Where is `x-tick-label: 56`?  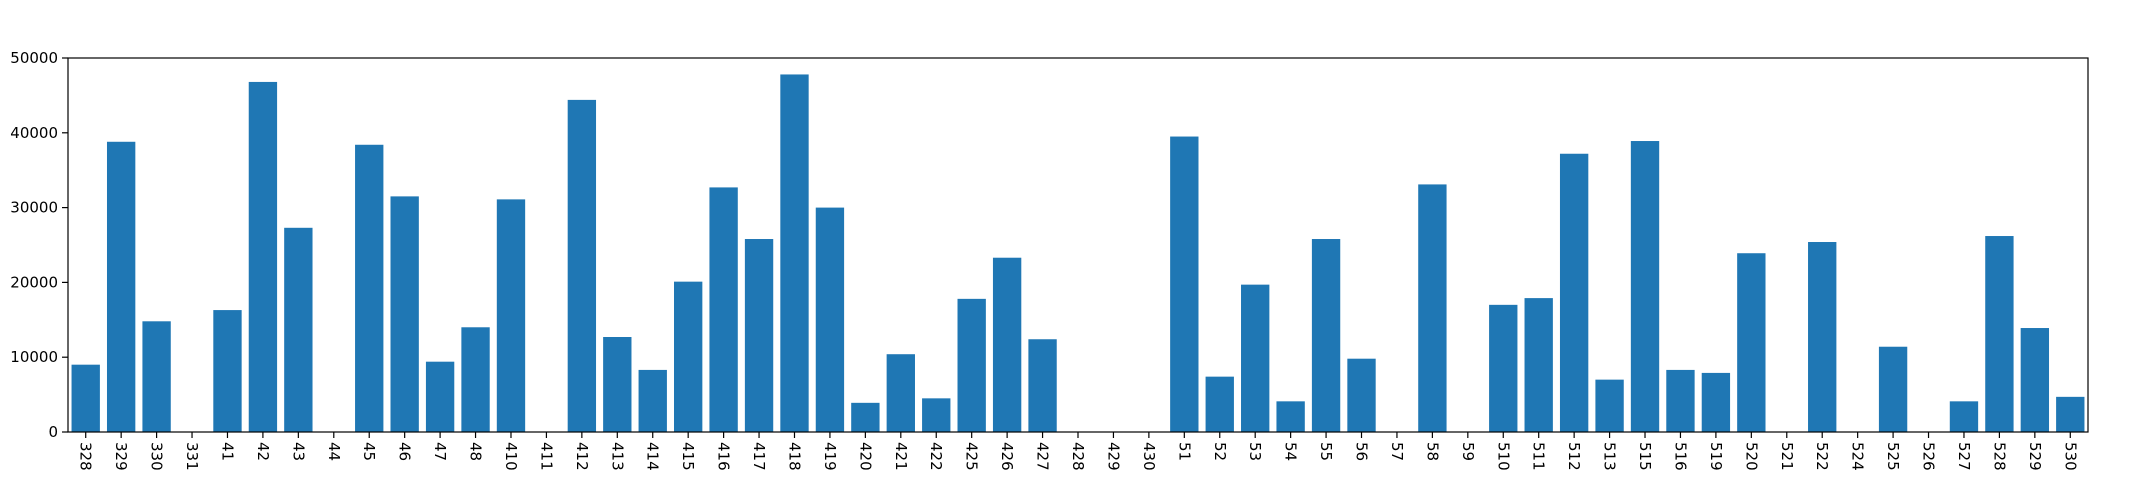 x-tick-label: 56 is located at coordinates (1362, 451).